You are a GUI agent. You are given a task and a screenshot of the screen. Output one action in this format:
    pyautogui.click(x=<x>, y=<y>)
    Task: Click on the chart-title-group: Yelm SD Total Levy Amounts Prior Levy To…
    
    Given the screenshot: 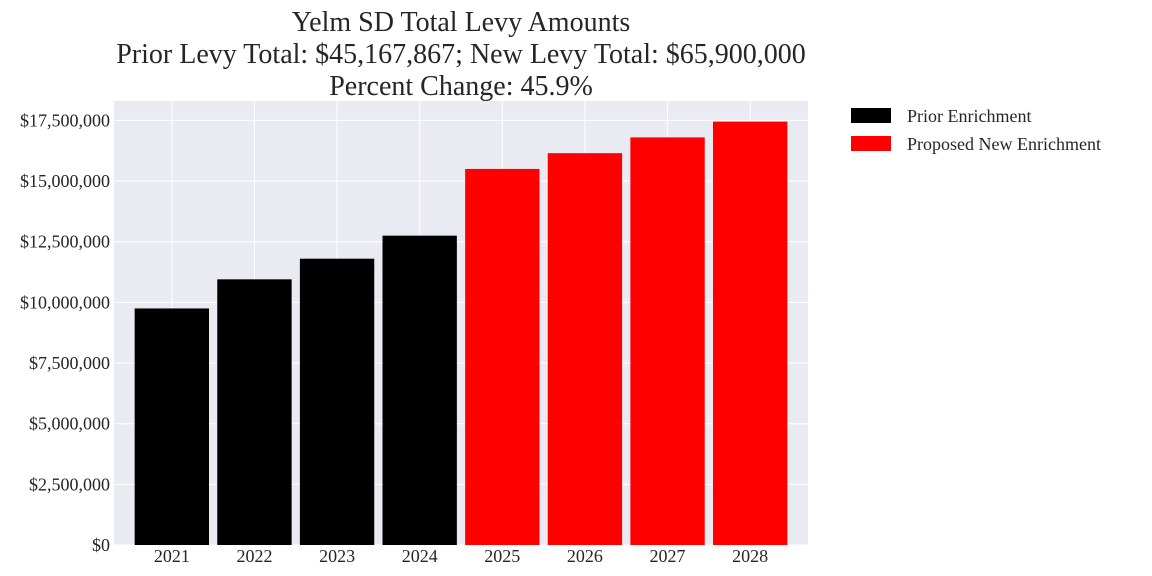 What is the action you would take?
    pyautogui.click(x=461, y=54)
    